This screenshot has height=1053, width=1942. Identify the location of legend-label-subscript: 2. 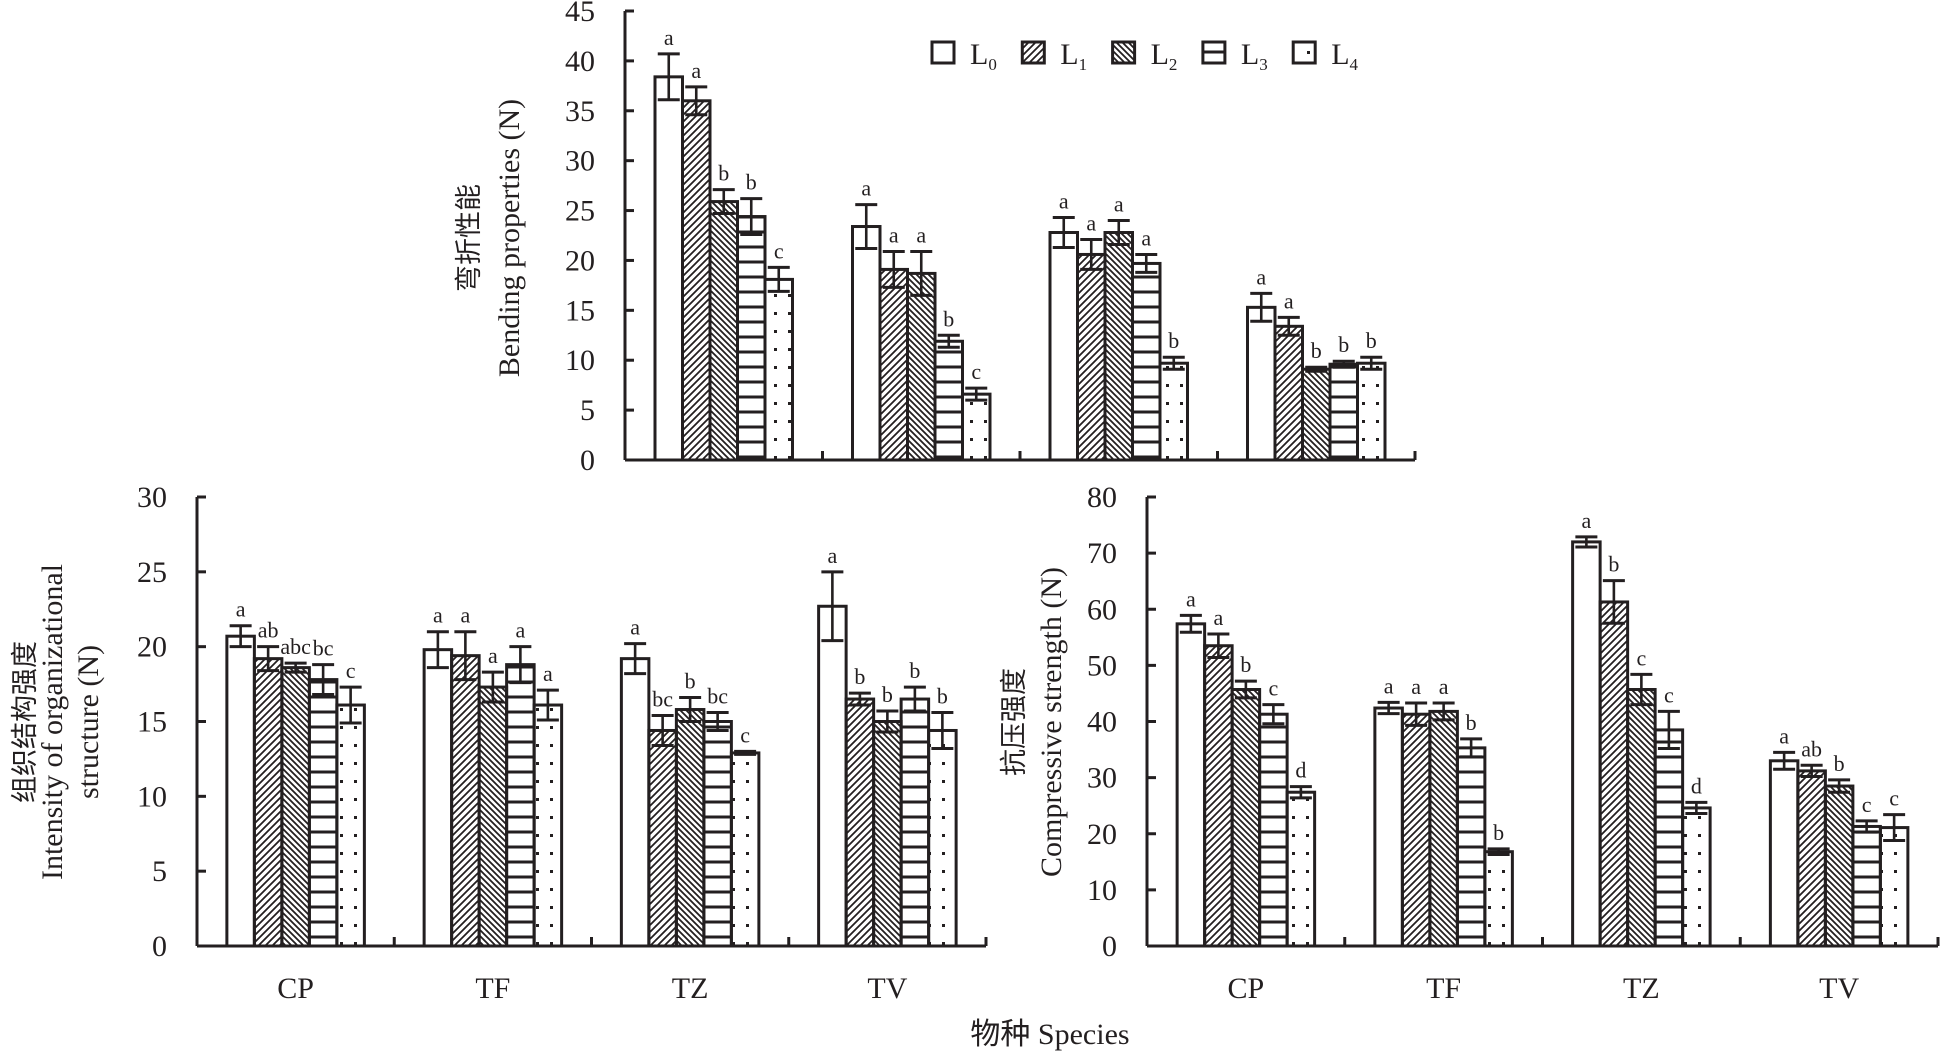
(1173, 64).